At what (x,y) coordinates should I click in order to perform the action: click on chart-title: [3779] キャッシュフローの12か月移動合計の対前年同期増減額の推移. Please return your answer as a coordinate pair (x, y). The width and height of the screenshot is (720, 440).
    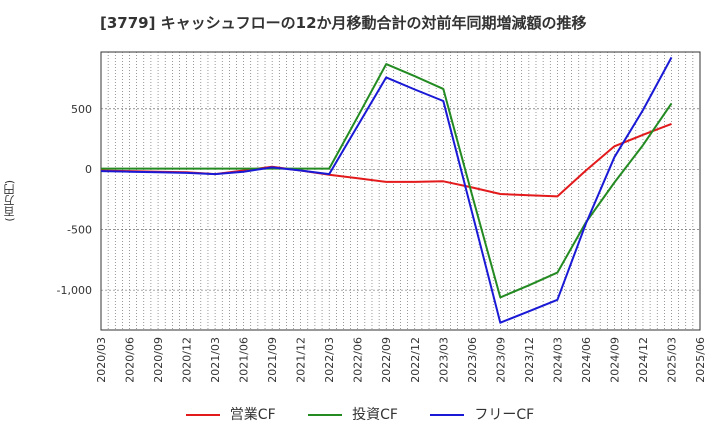
    Looking at the image, I should click on (343, 23).